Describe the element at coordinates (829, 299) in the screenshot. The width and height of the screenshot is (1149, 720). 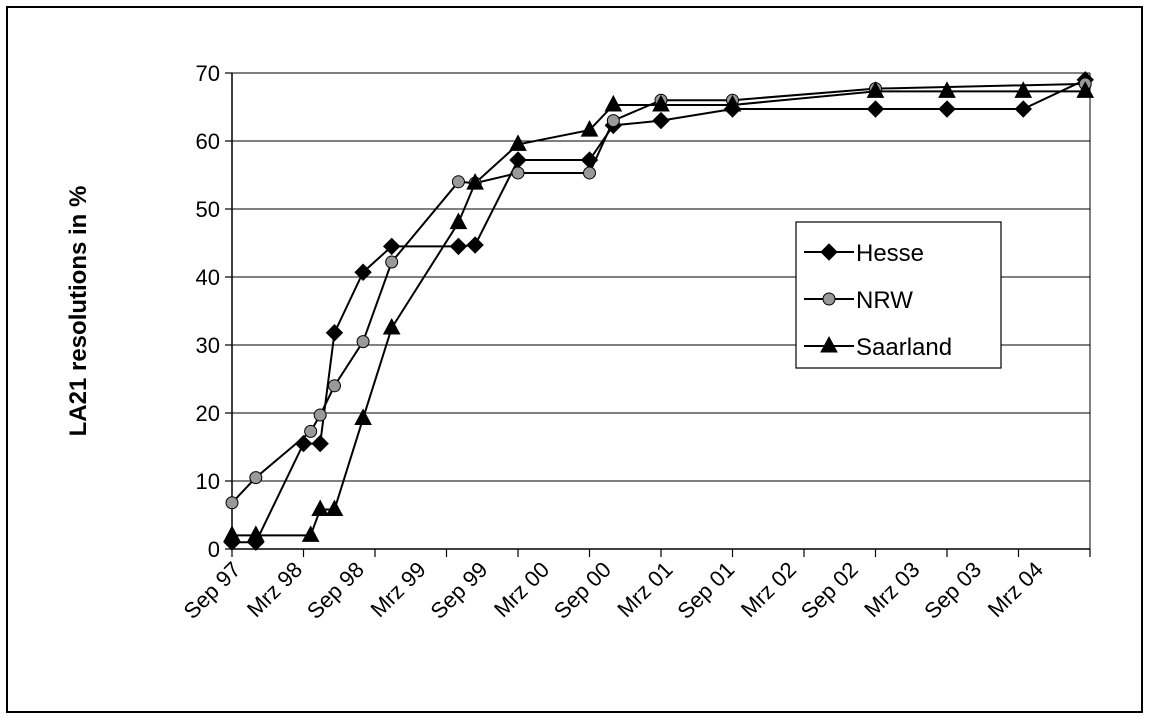
I see `legend-marker-nrw` at that location.